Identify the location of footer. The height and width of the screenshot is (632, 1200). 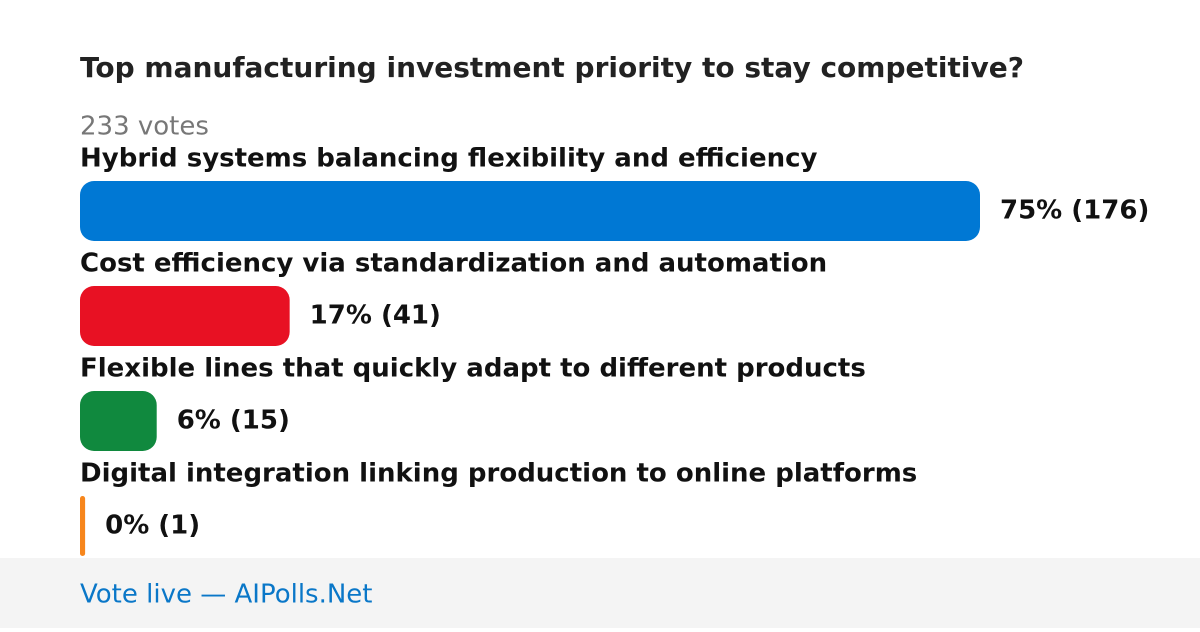
(600, 593).